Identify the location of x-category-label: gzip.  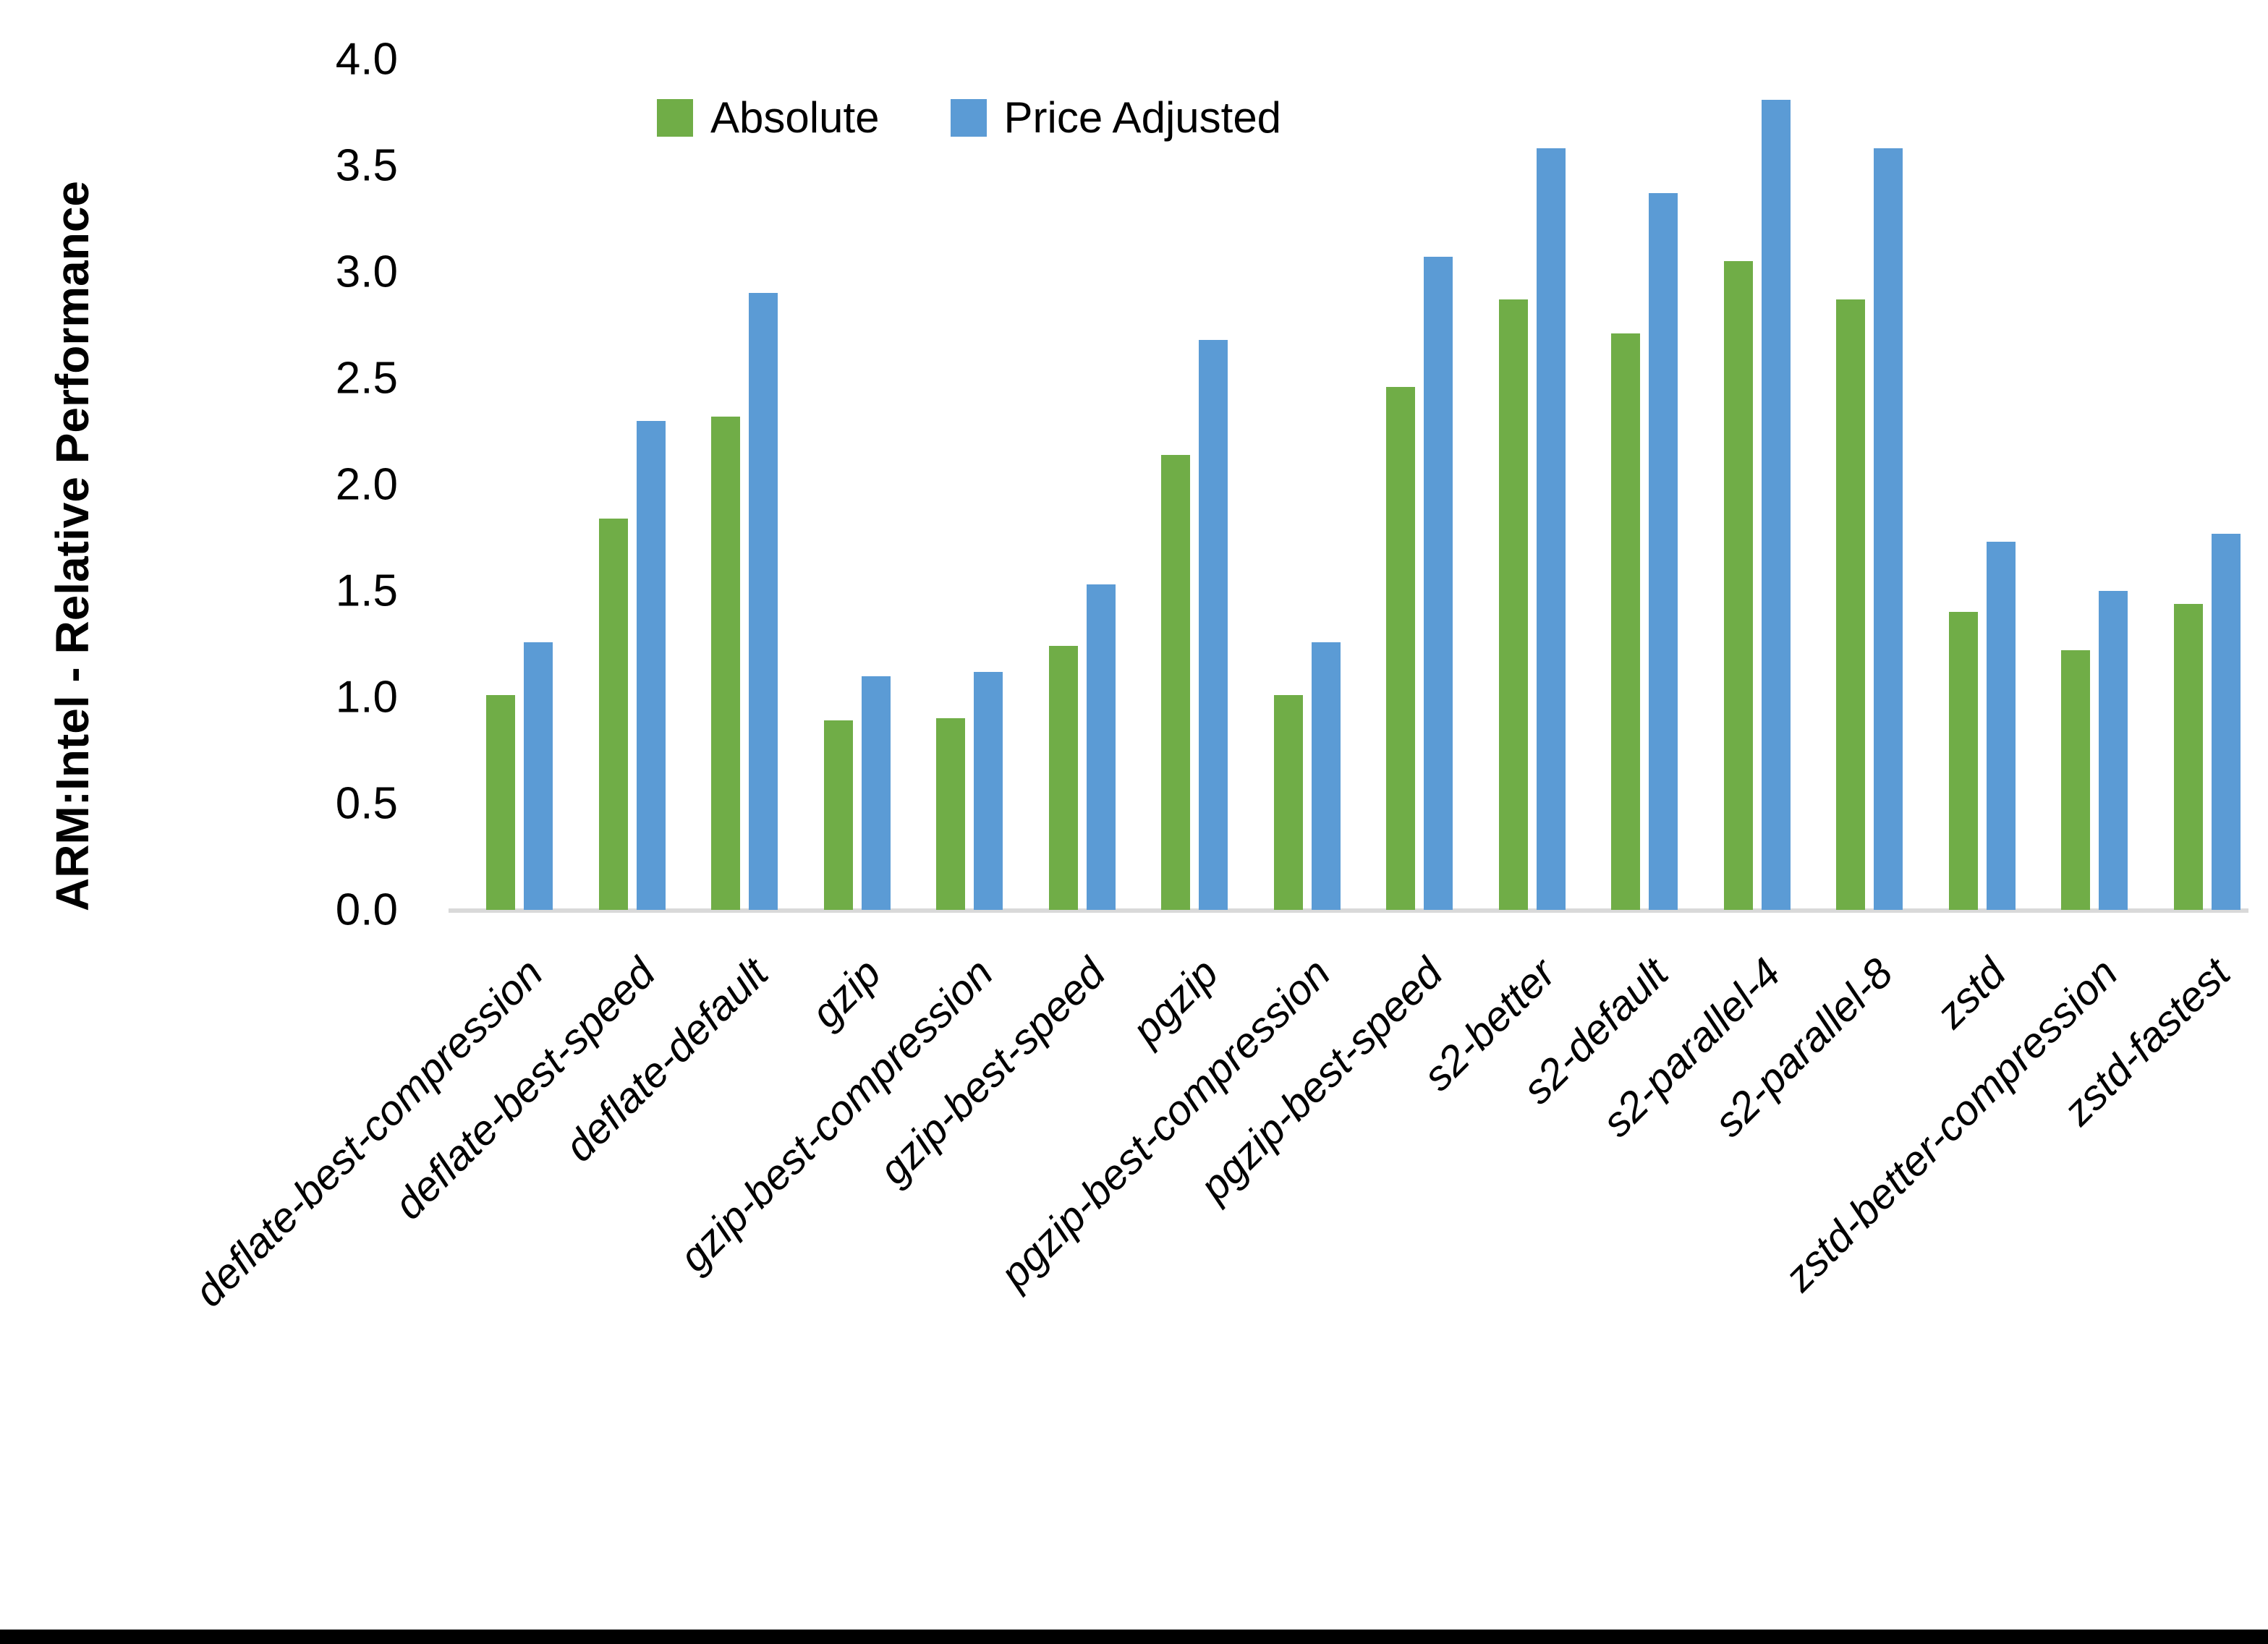
(846, 993).